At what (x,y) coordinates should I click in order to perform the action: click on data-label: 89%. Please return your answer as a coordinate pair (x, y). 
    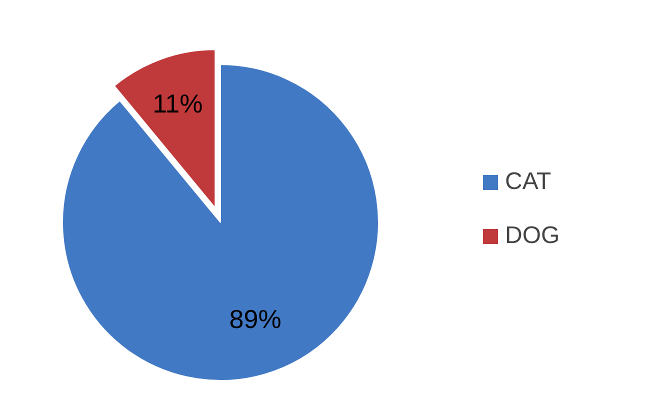
    Looking at the image, I should click on (255, 319).